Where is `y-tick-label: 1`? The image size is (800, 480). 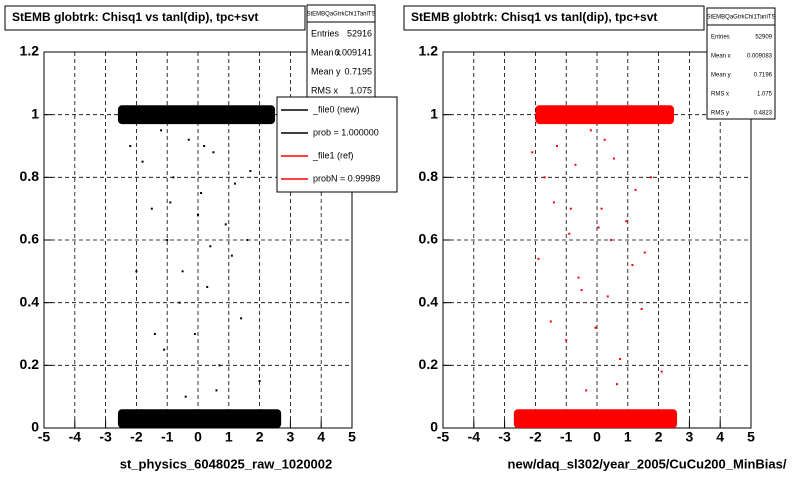 y-tick-label: 1 is located at coordinates (434, 113).